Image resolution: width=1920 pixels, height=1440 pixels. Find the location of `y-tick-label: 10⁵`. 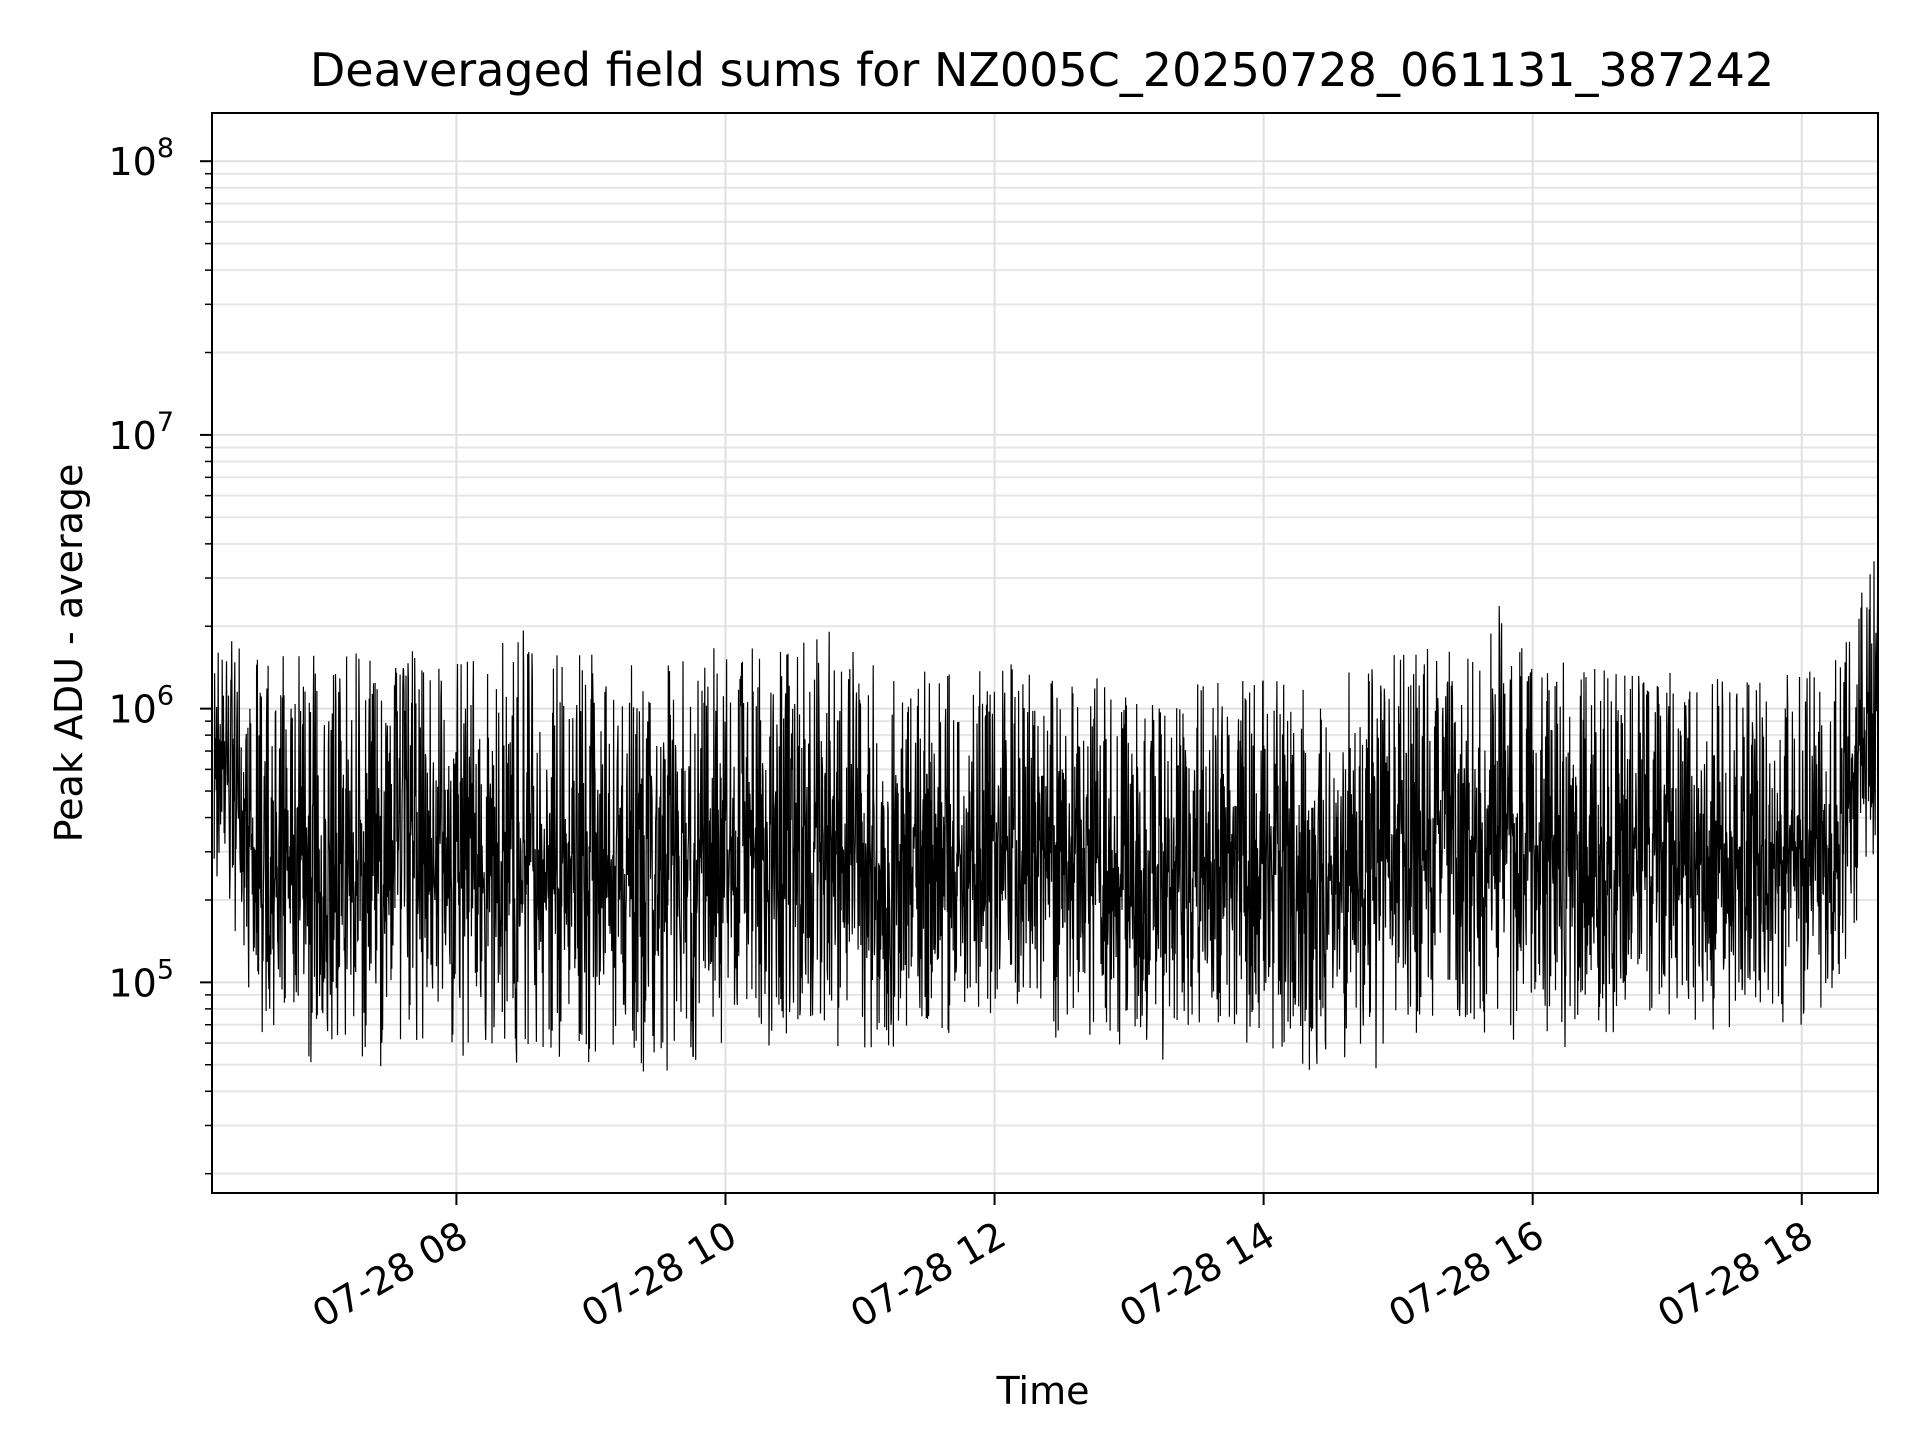

y-tick-label: 10⁵ is located at coordinates (141, 979).